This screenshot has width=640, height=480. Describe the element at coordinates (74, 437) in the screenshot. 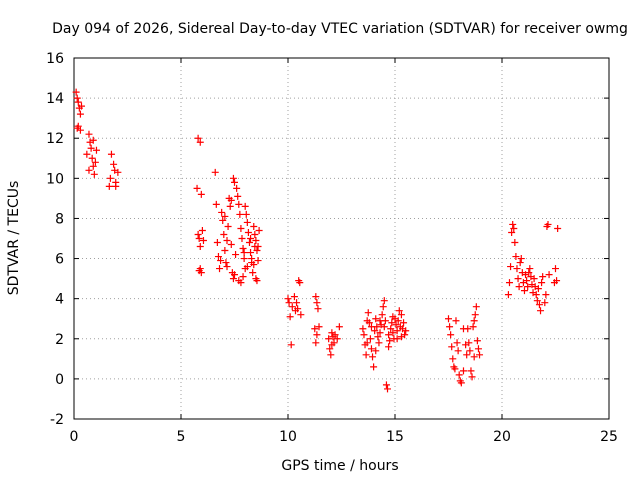

I see `x-tick-label: 0` at that location.